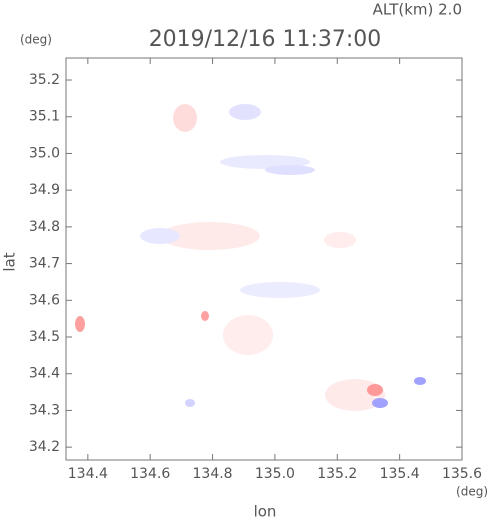 Image resolution: width=491 pixels, height=521 pixels. What do you see at coordinates (44, 264) in the screenshot?
I see `y-tick-label: 34.7` at bounding box center [44, 264].